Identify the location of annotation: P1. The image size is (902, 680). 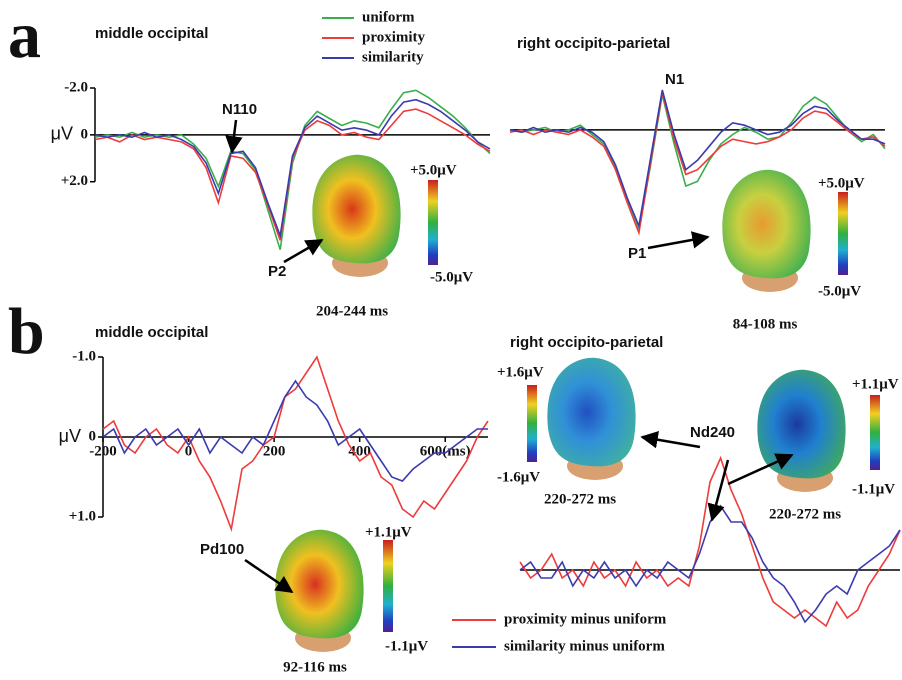
(637, 253).